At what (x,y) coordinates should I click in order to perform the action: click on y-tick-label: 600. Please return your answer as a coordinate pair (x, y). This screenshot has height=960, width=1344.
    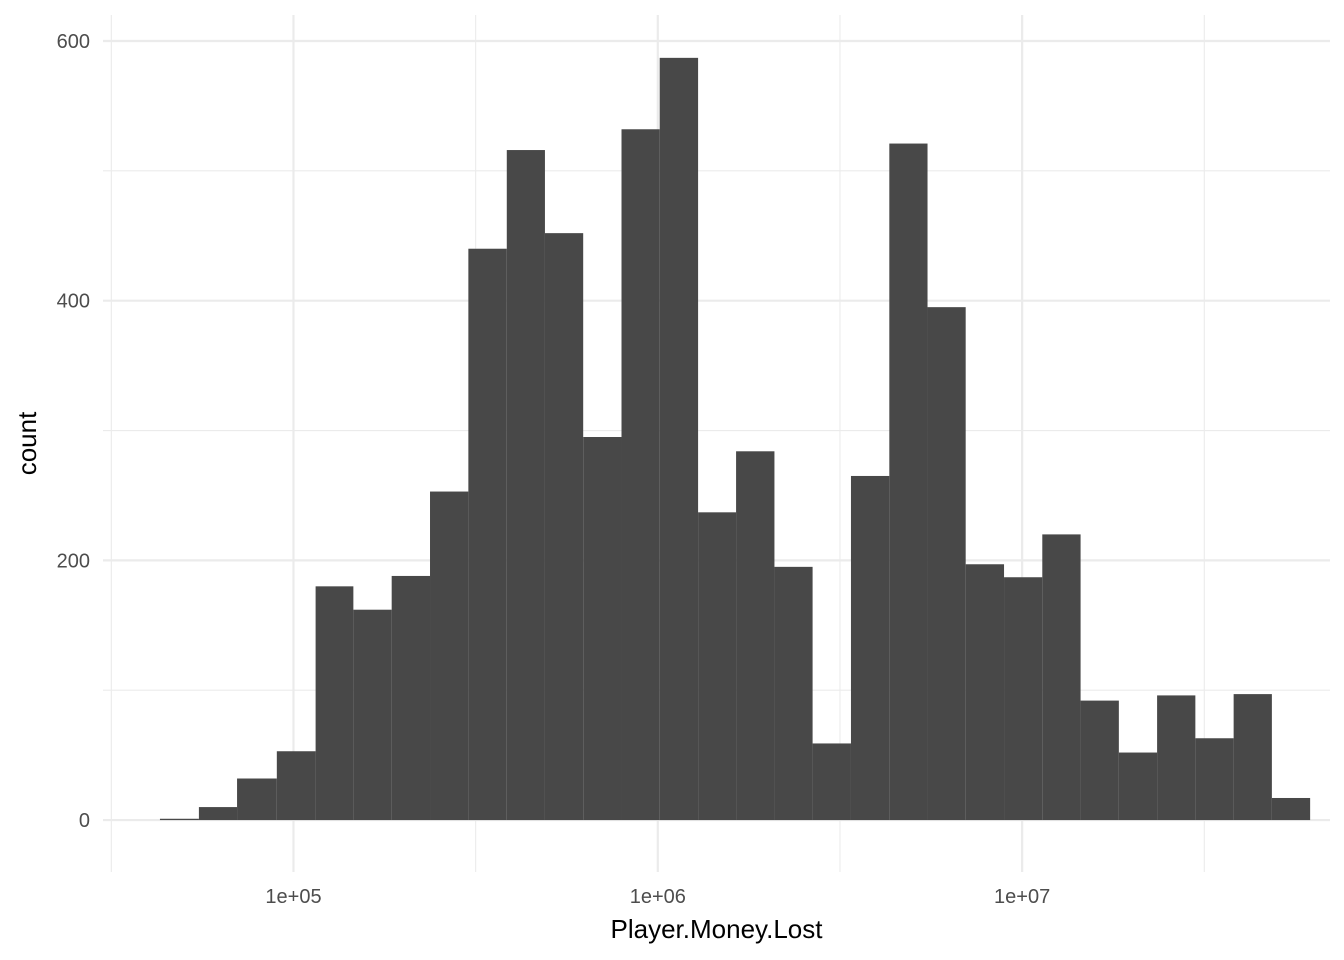
    Looking at the image, I should click on (73, 42).